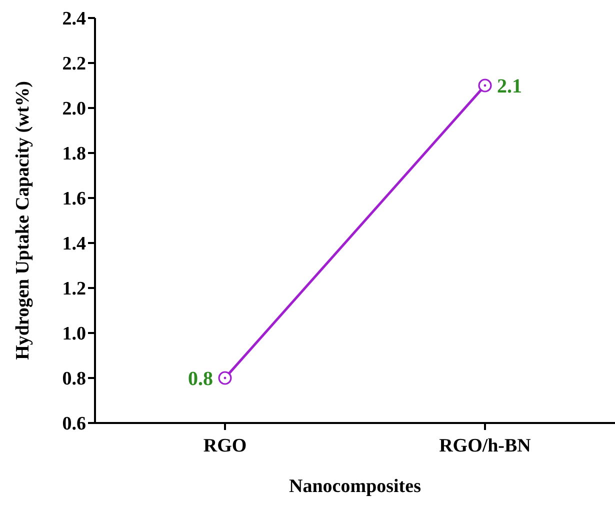 The width and height of the screenshot is (615, 505). I want to click on y-tick-label: 2.2, so click(74, 64).